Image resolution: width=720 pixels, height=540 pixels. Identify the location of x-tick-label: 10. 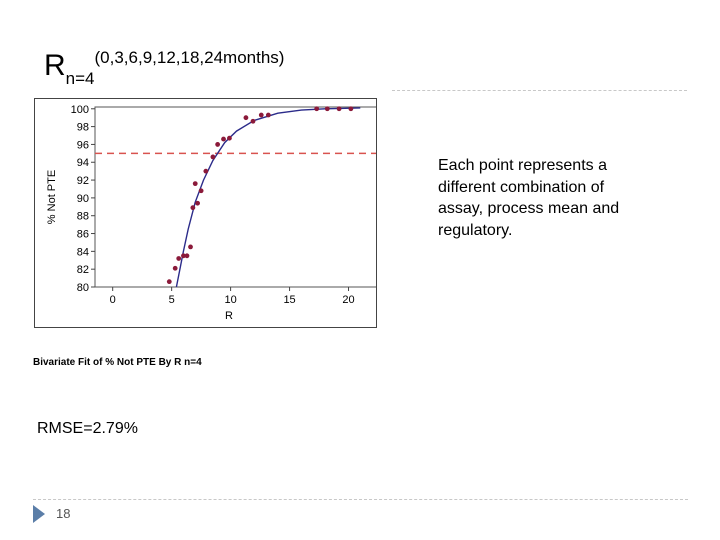
(230, 300).